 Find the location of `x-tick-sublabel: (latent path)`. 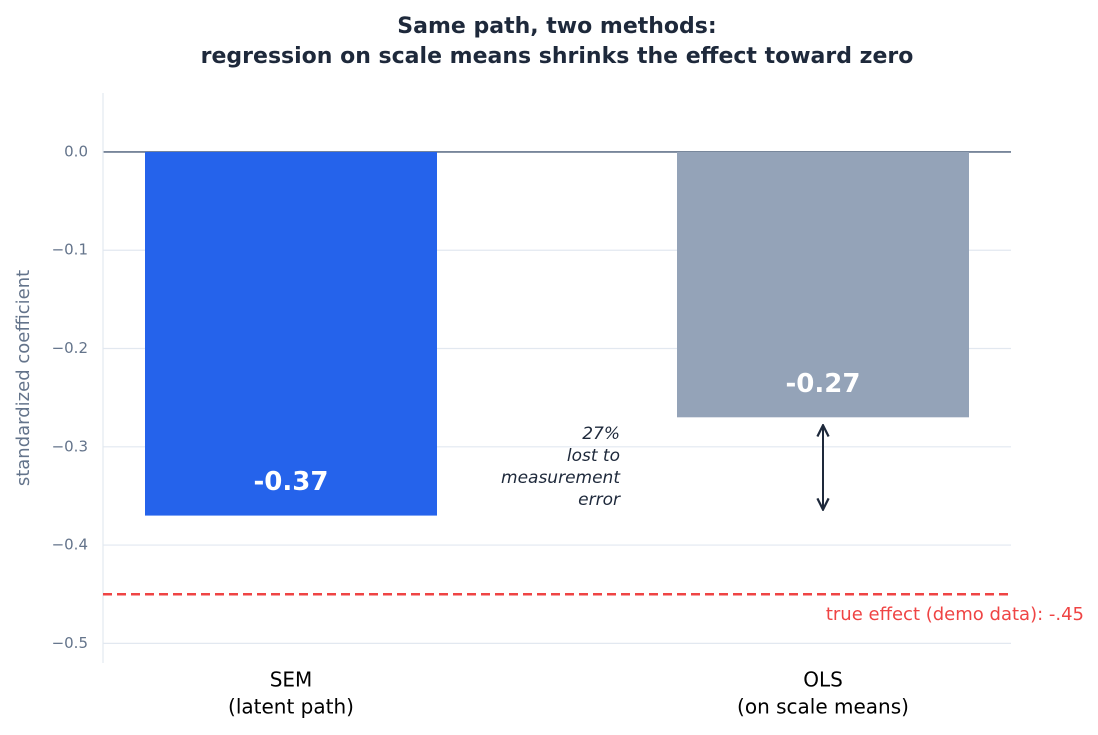

x-tick-sublabel: (latent path) is located at coordinates (291, 707).